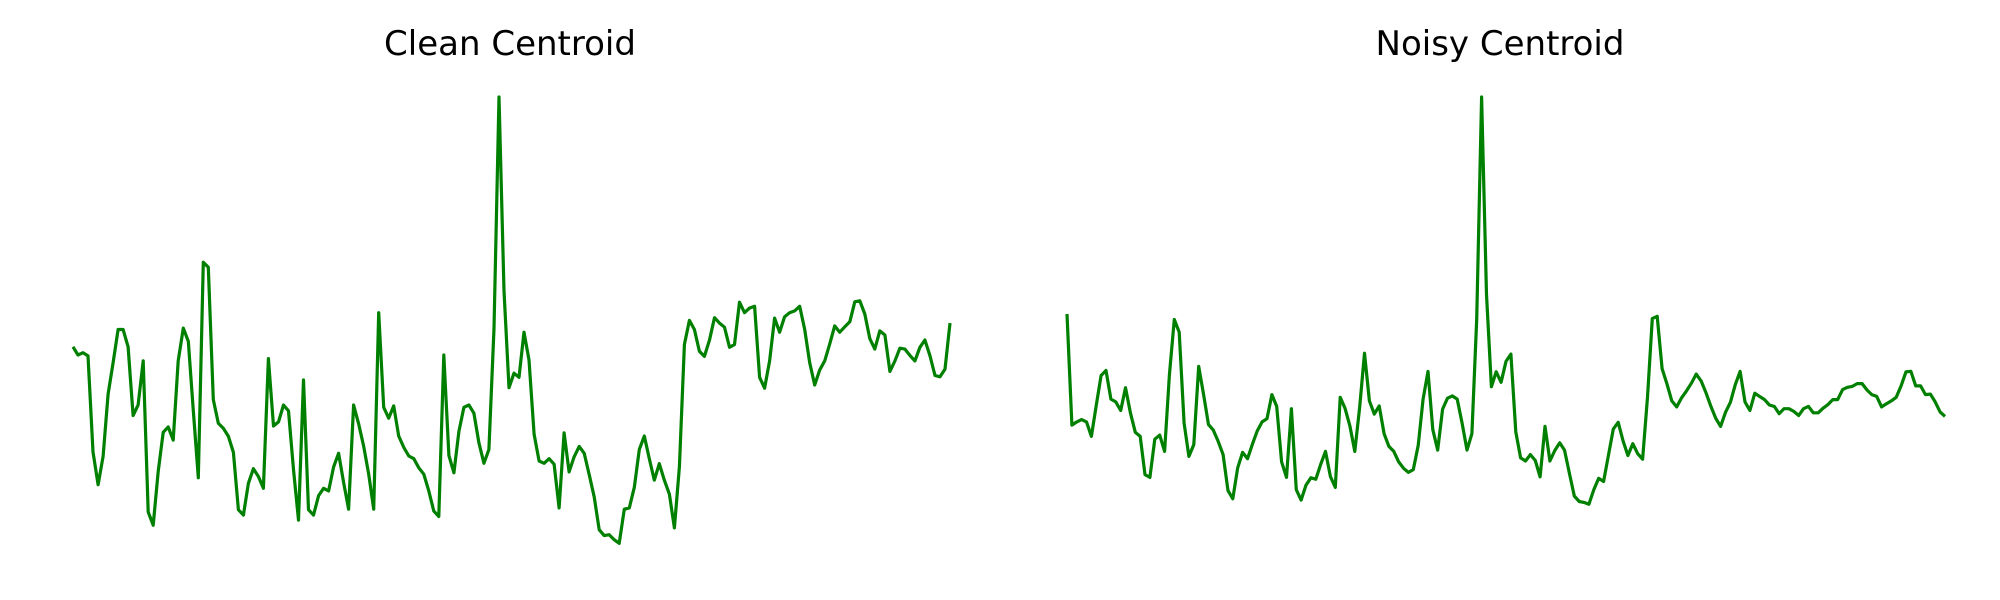  I want to click on chart-title-clean: Clean Centroid, so click(510, 44).